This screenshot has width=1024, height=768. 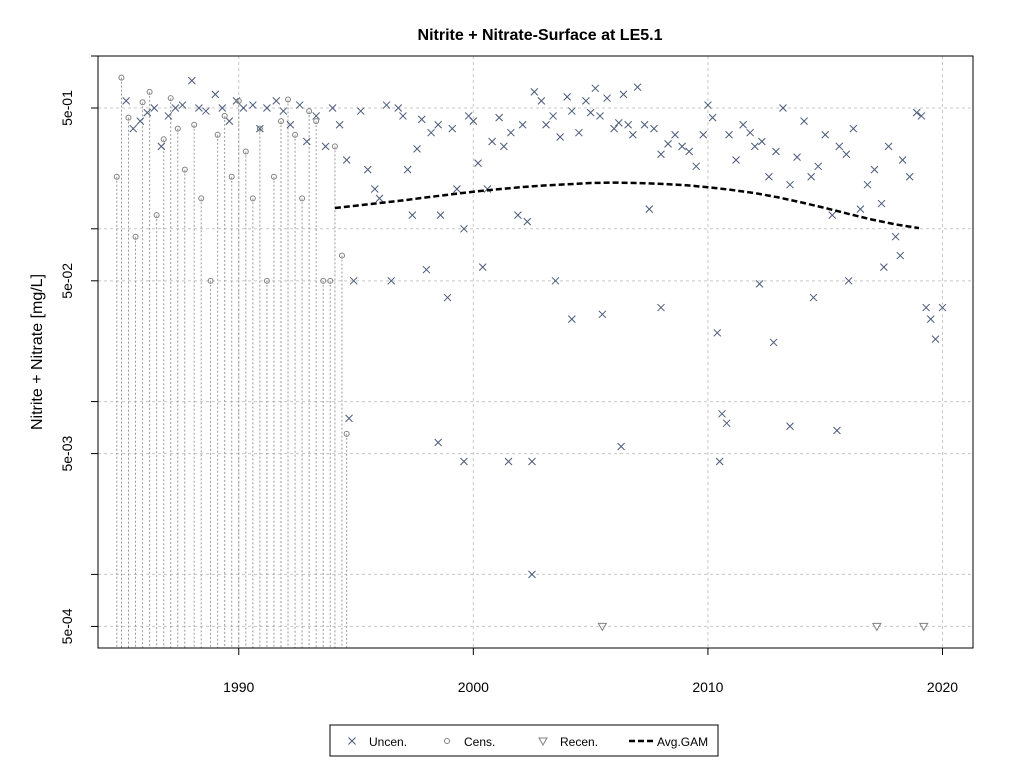 I want to click on legend-item: Recen., so click(x=568, y=742).